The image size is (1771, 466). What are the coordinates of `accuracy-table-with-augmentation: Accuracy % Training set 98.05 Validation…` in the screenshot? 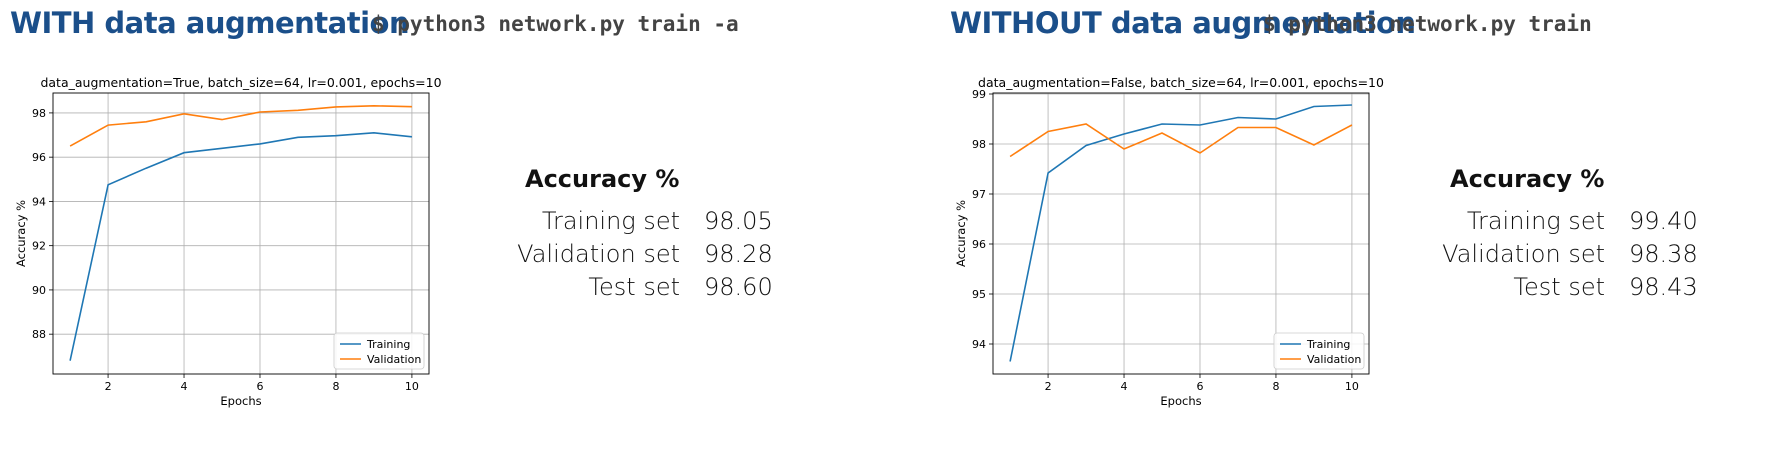 It's located at (630, 234).